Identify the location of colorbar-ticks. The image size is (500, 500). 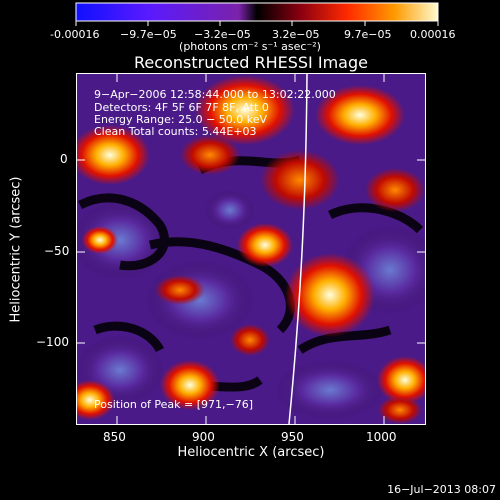
(257, 23).